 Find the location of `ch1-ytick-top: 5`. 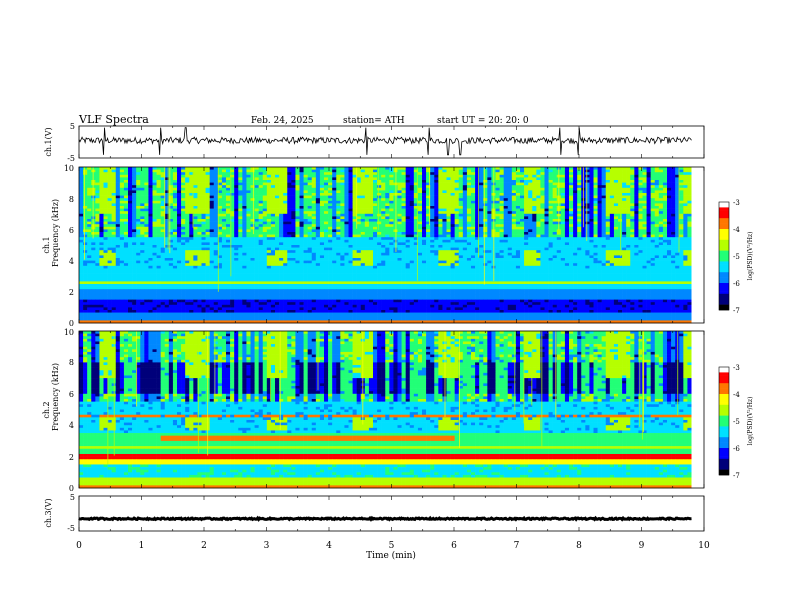

ch1-ytick-top: 5 is located at coordinates (72, 126).